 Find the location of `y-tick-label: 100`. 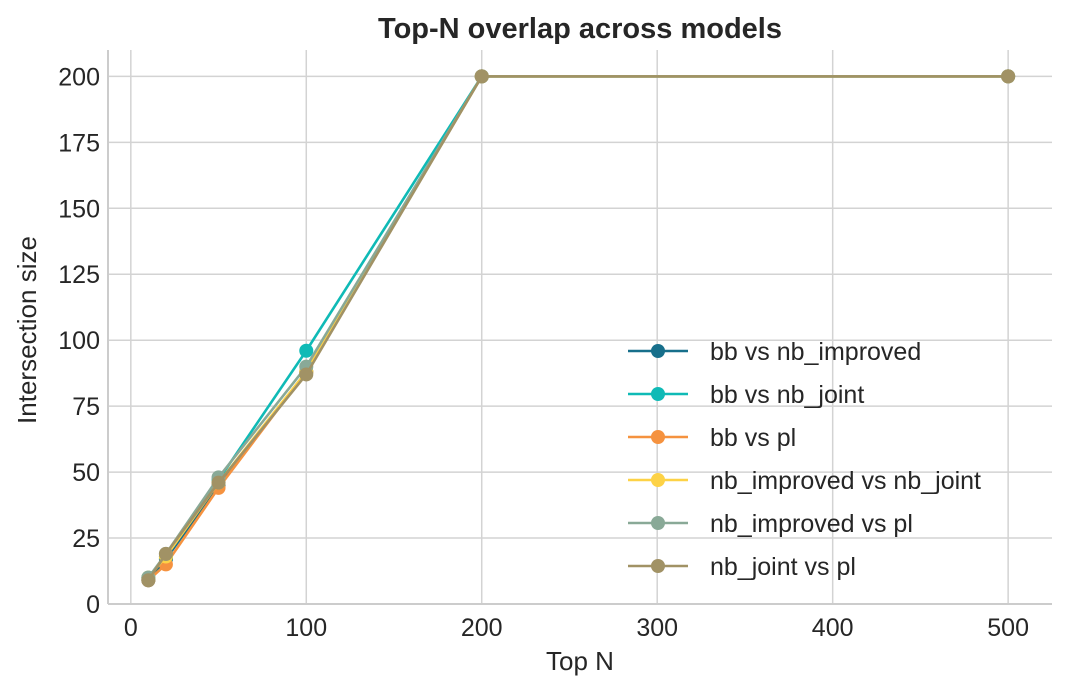

y-tick-label: 100 is located at coordinates (79, 341).